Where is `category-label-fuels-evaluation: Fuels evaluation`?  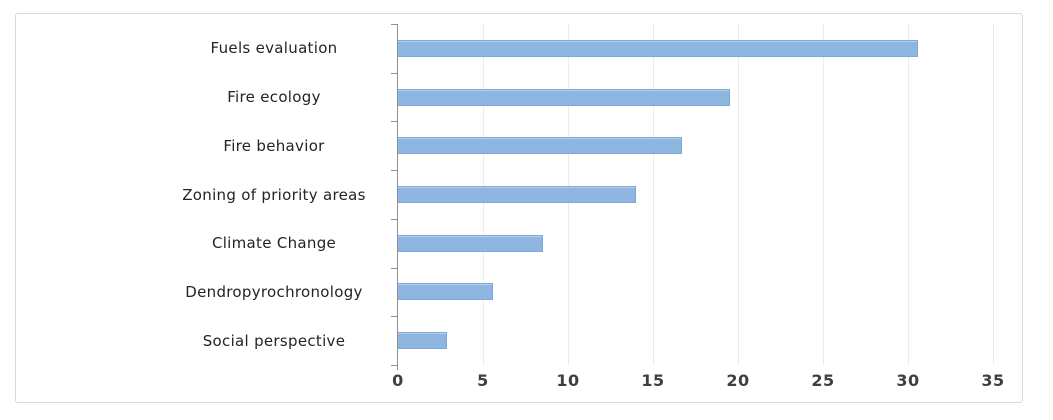 category-label-fuels-evaluation: Fuels evaluation is located at coordinates (274, 48).